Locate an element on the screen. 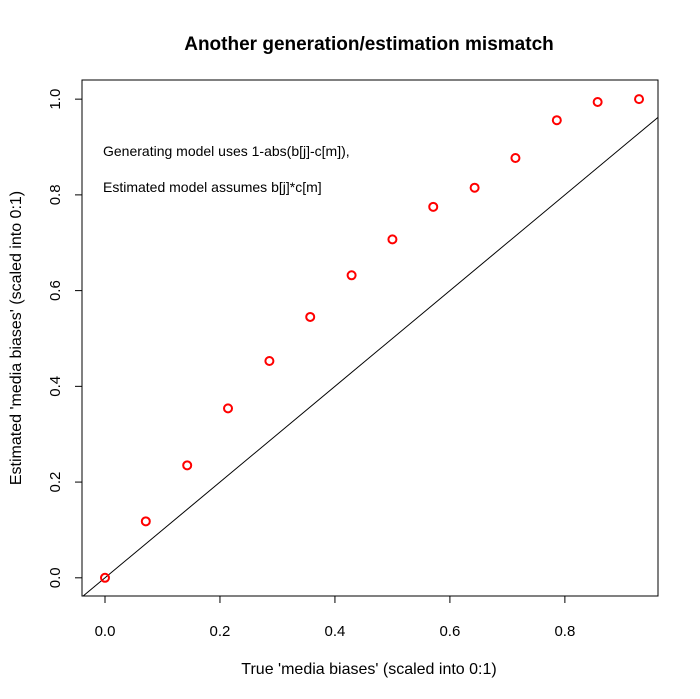 This screenshot has height=699, width=700. x-tick-label: 0.8 is located at coordinates (564, 631).